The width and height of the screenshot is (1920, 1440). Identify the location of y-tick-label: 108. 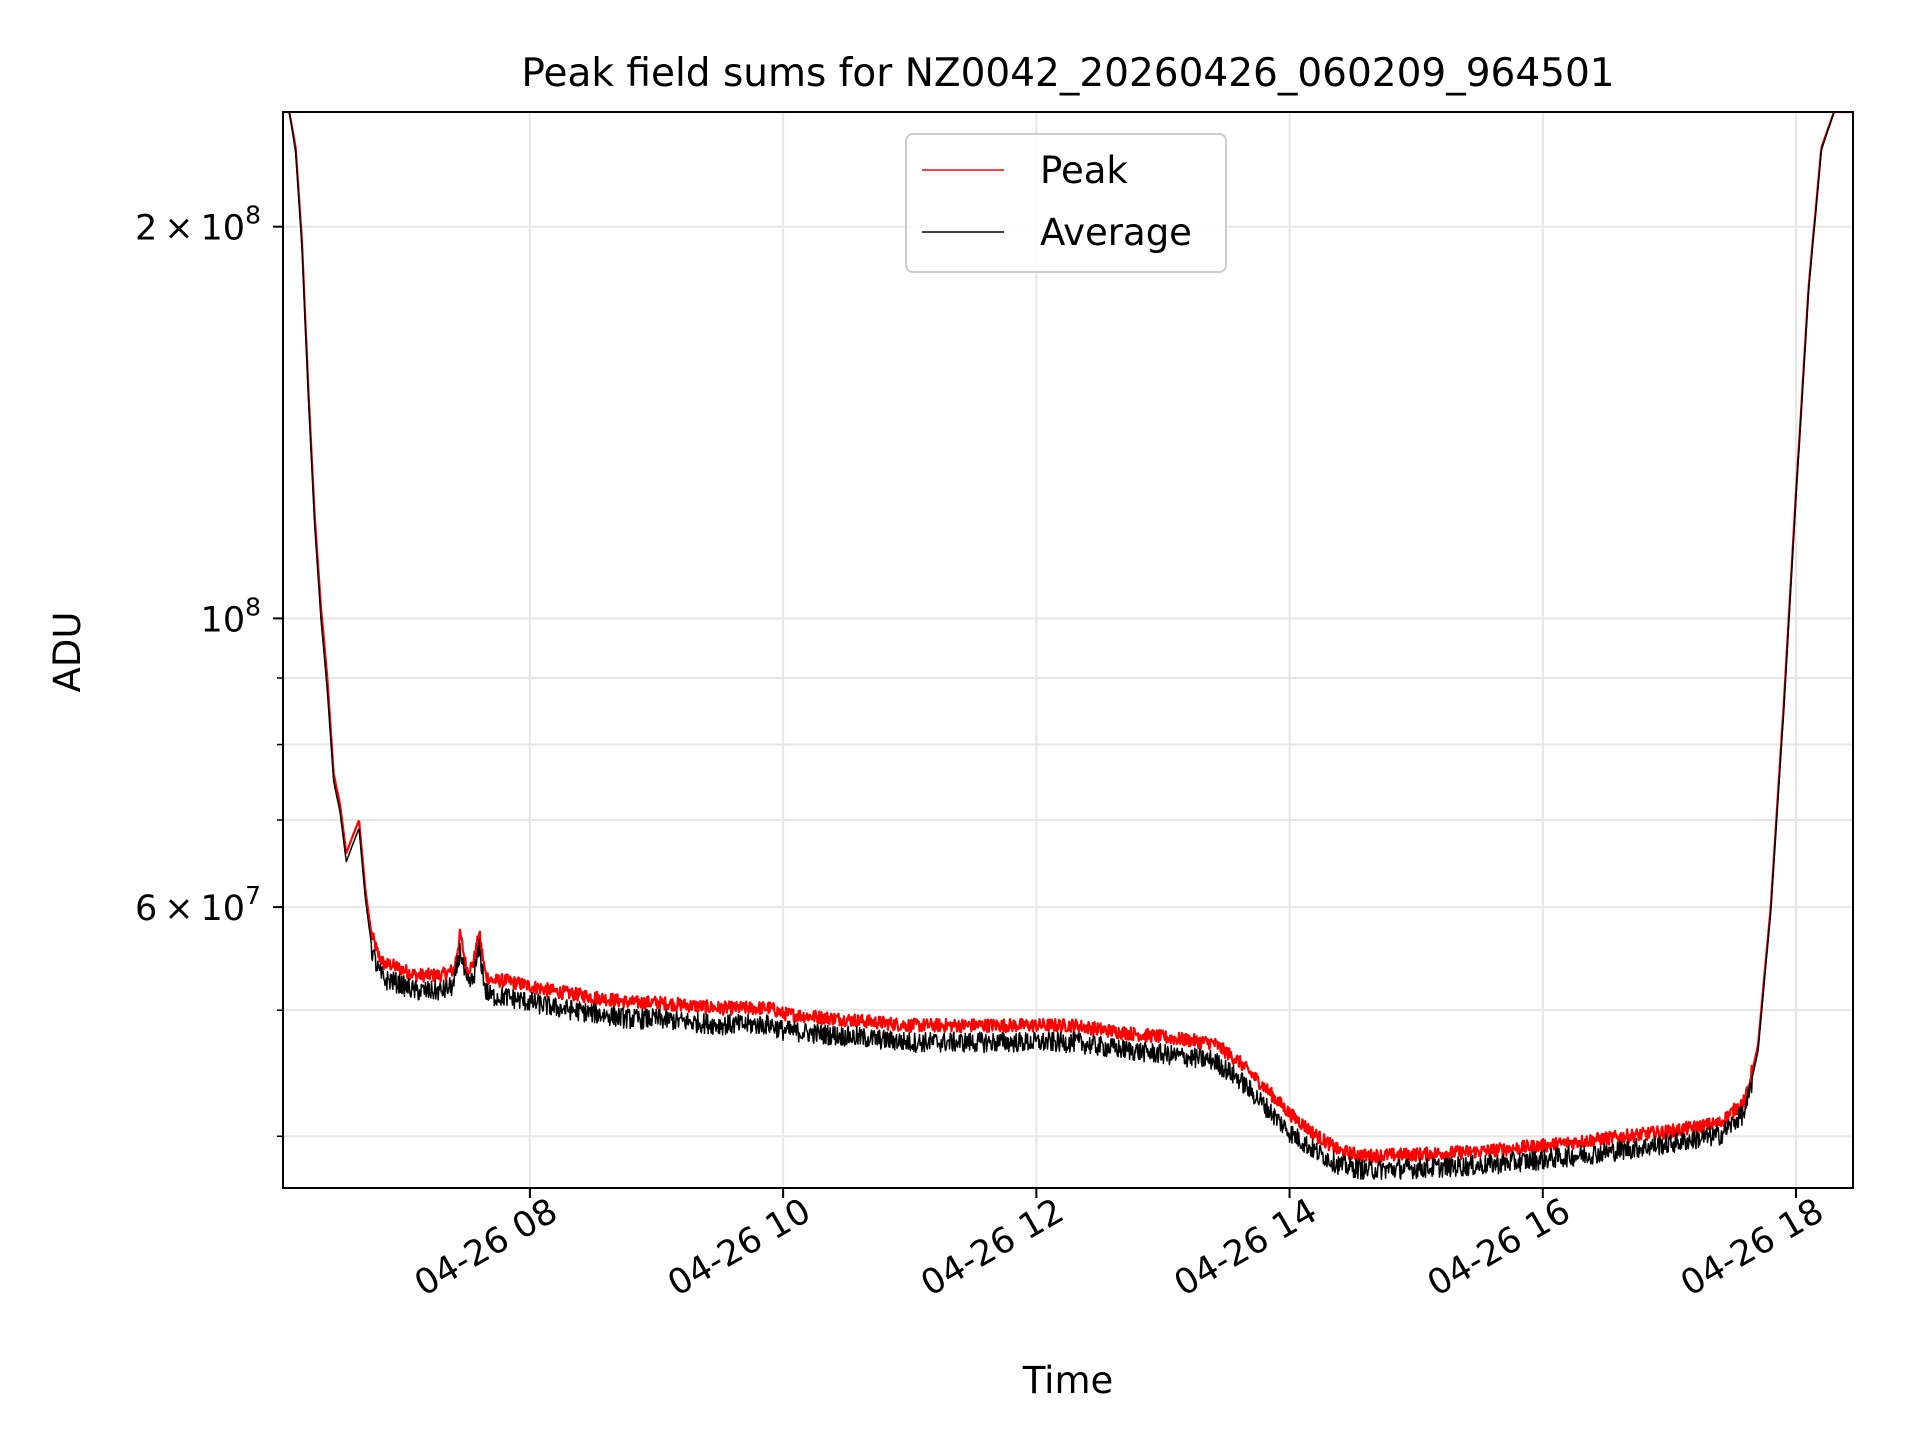
(231, 616).